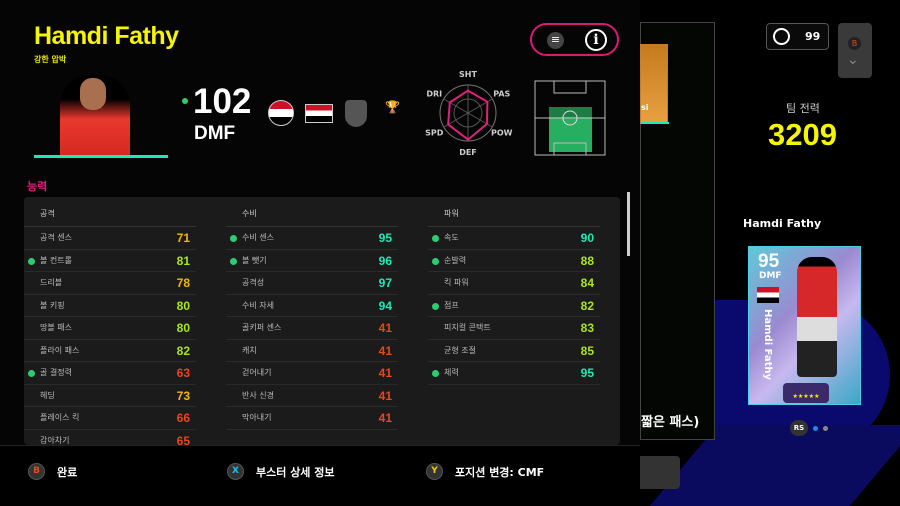 The image size is (900, 506). I want to click on radar-label: POW, so click(502, 133).